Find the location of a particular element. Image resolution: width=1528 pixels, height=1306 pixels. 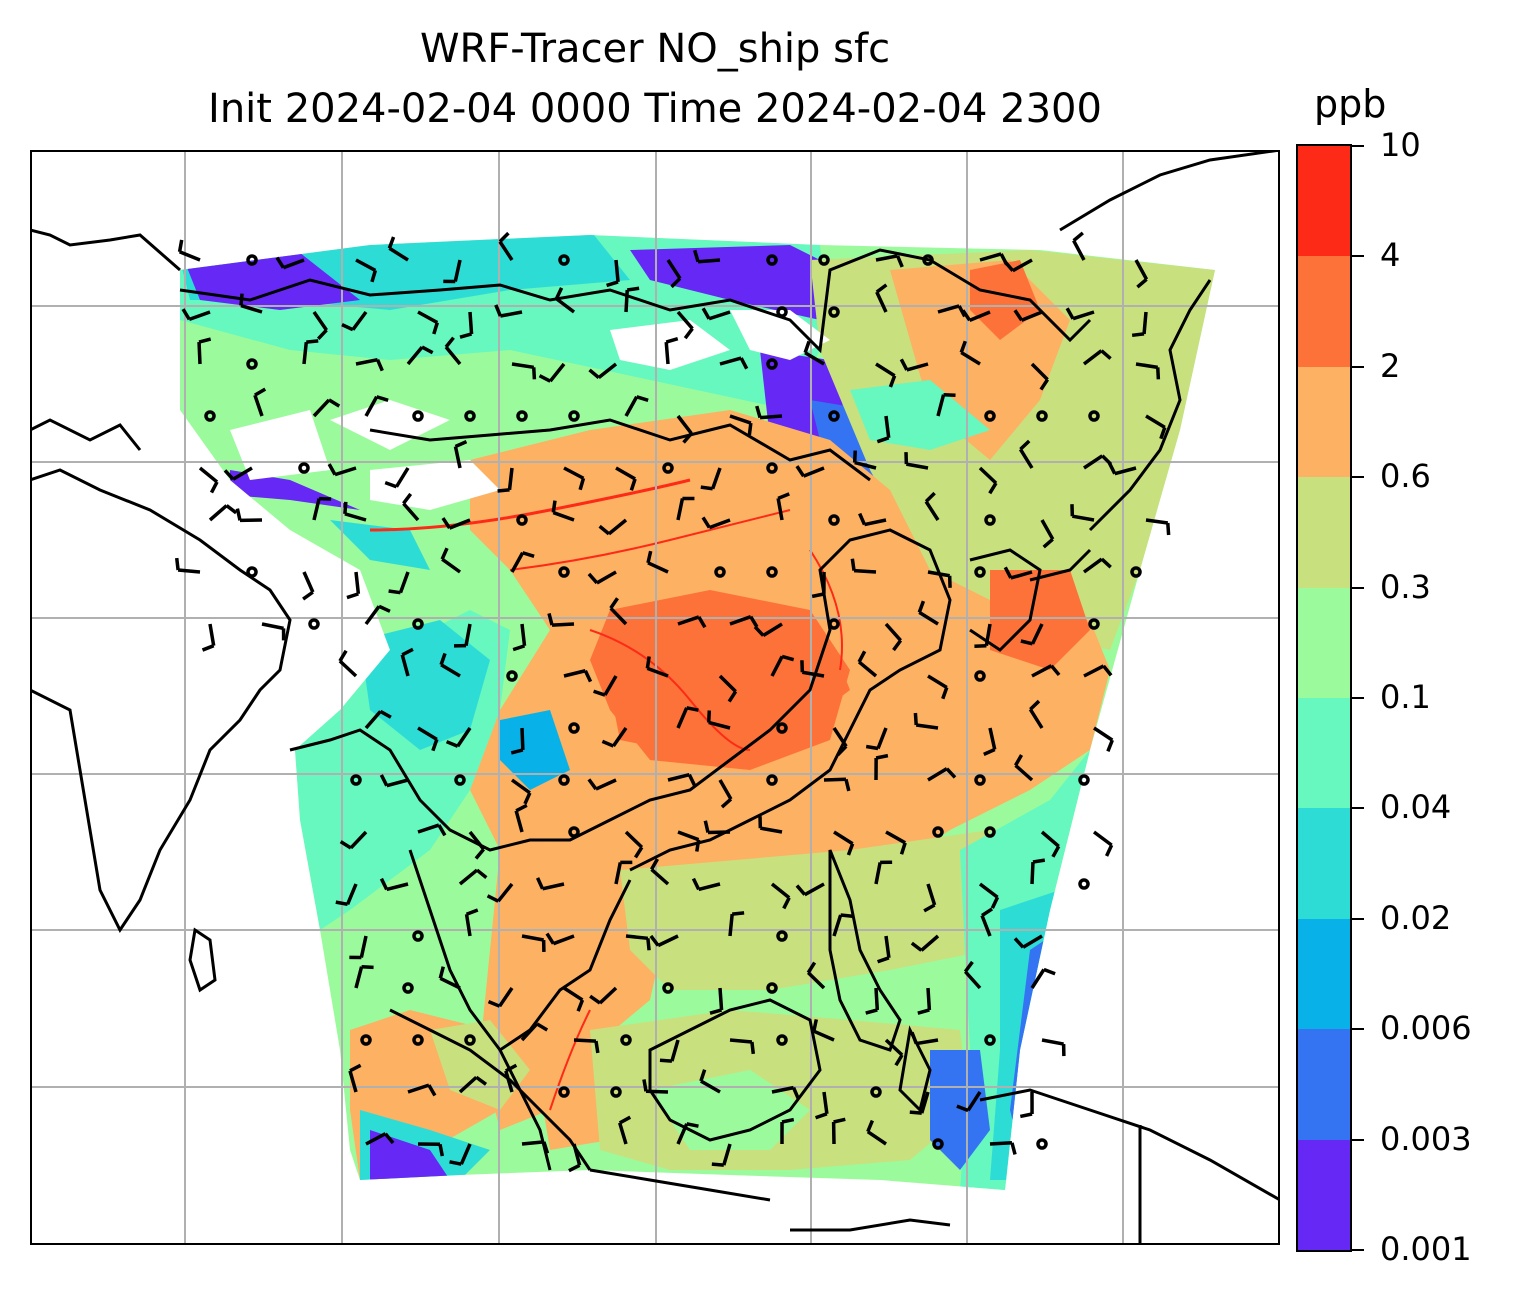

colorbar-tick-label: 0.6 is located at coordinates (1405, 476).